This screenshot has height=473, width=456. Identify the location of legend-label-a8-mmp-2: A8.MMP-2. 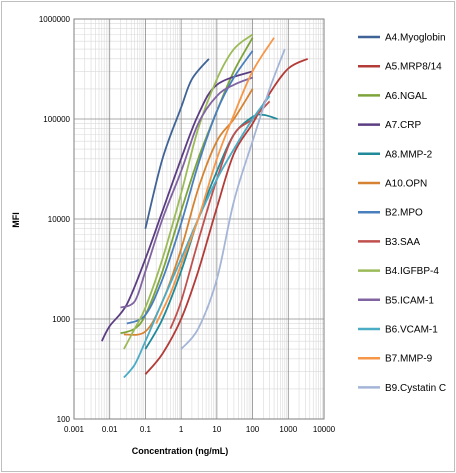
(409, 154).